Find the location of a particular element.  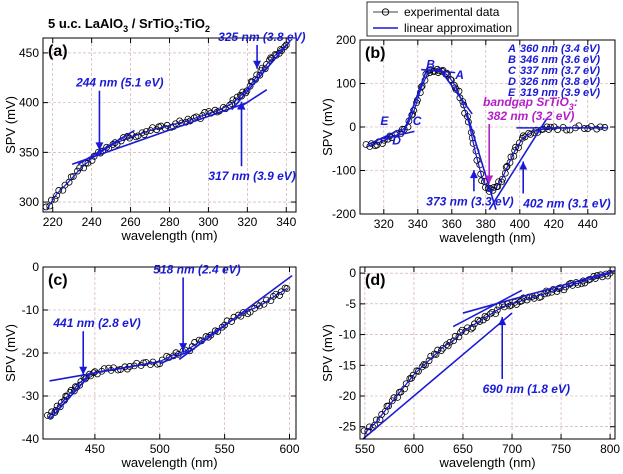

bandgap-label-line2-b: 382 nm (3.2 eV) is located at coordinates (530, 116).